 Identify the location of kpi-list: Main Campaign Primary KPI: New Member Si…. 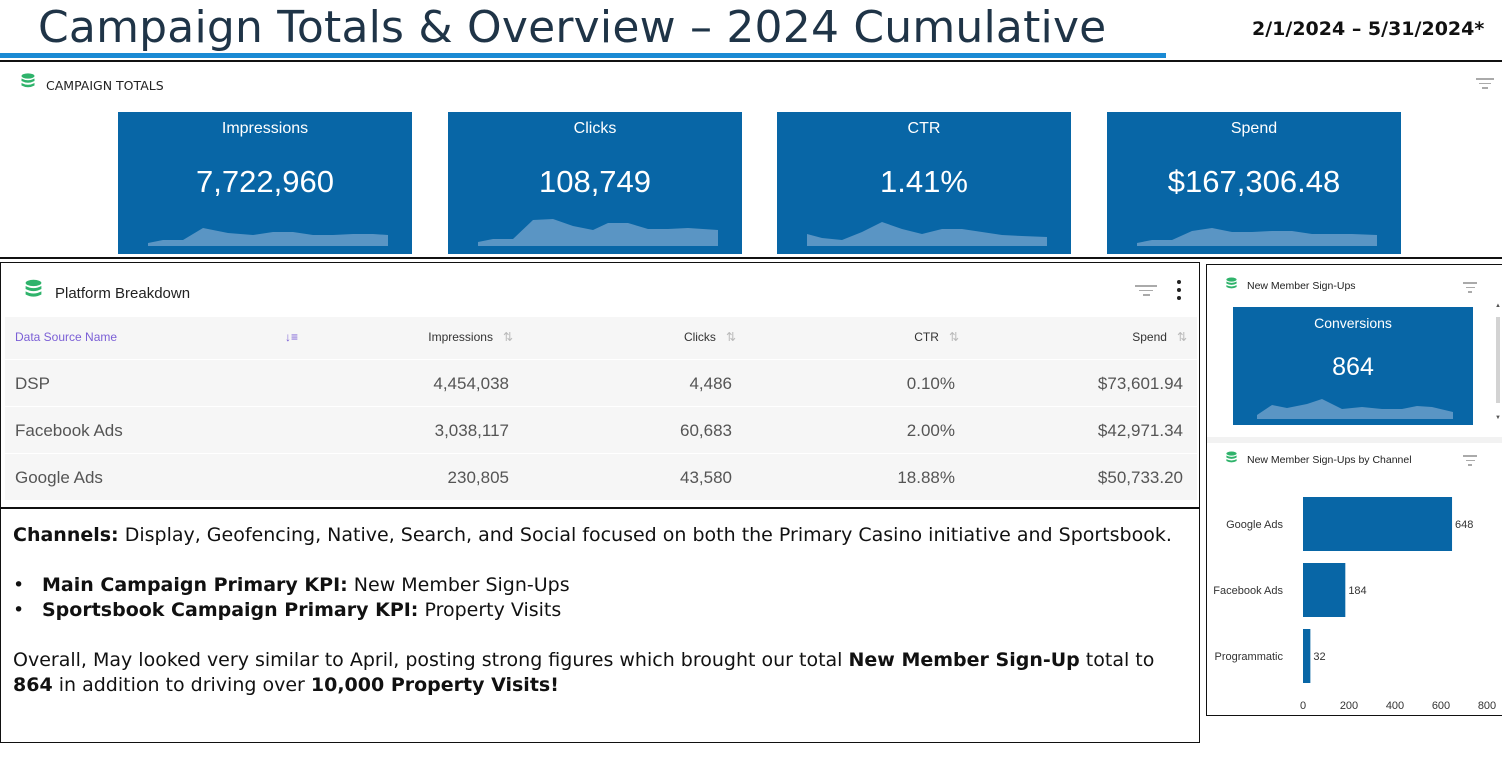
(600, 598).